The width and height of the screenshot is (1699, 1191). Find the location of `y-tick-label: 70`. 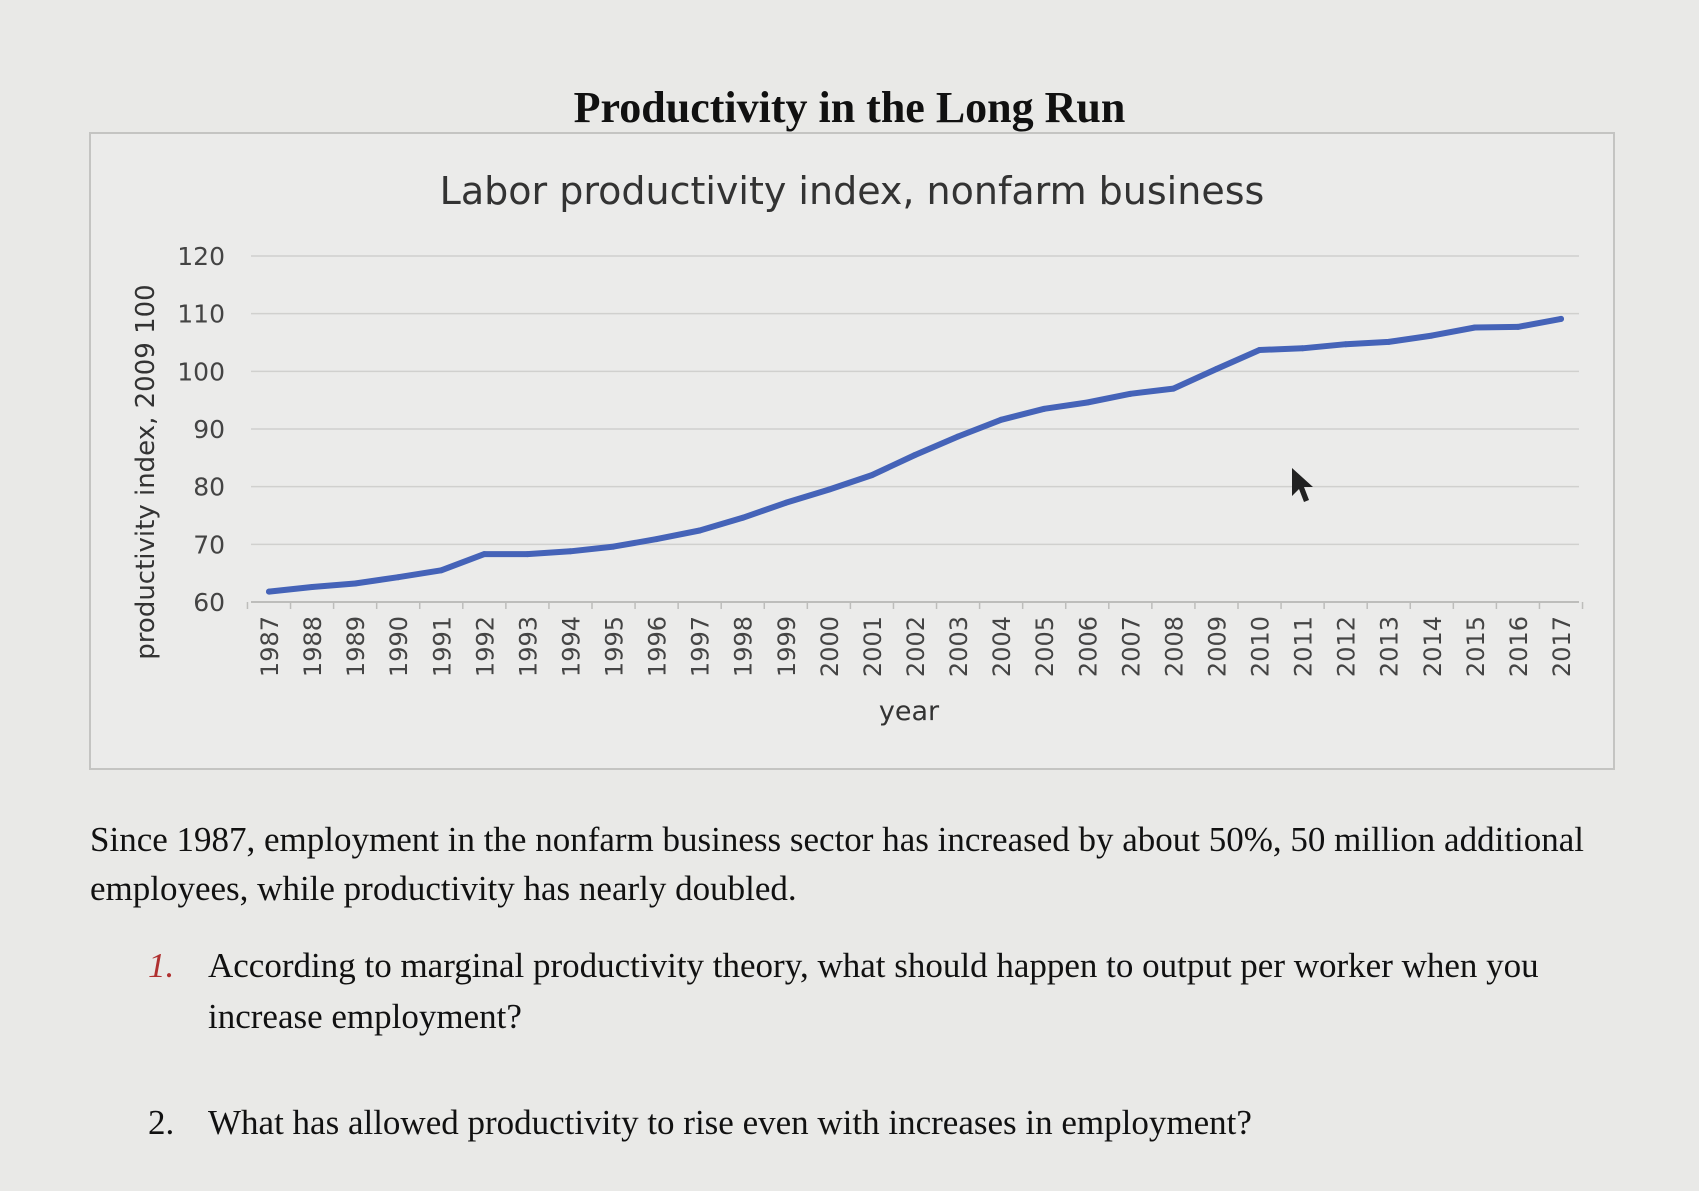

y-tick-label: 70 is located at coordinates (209, 544).